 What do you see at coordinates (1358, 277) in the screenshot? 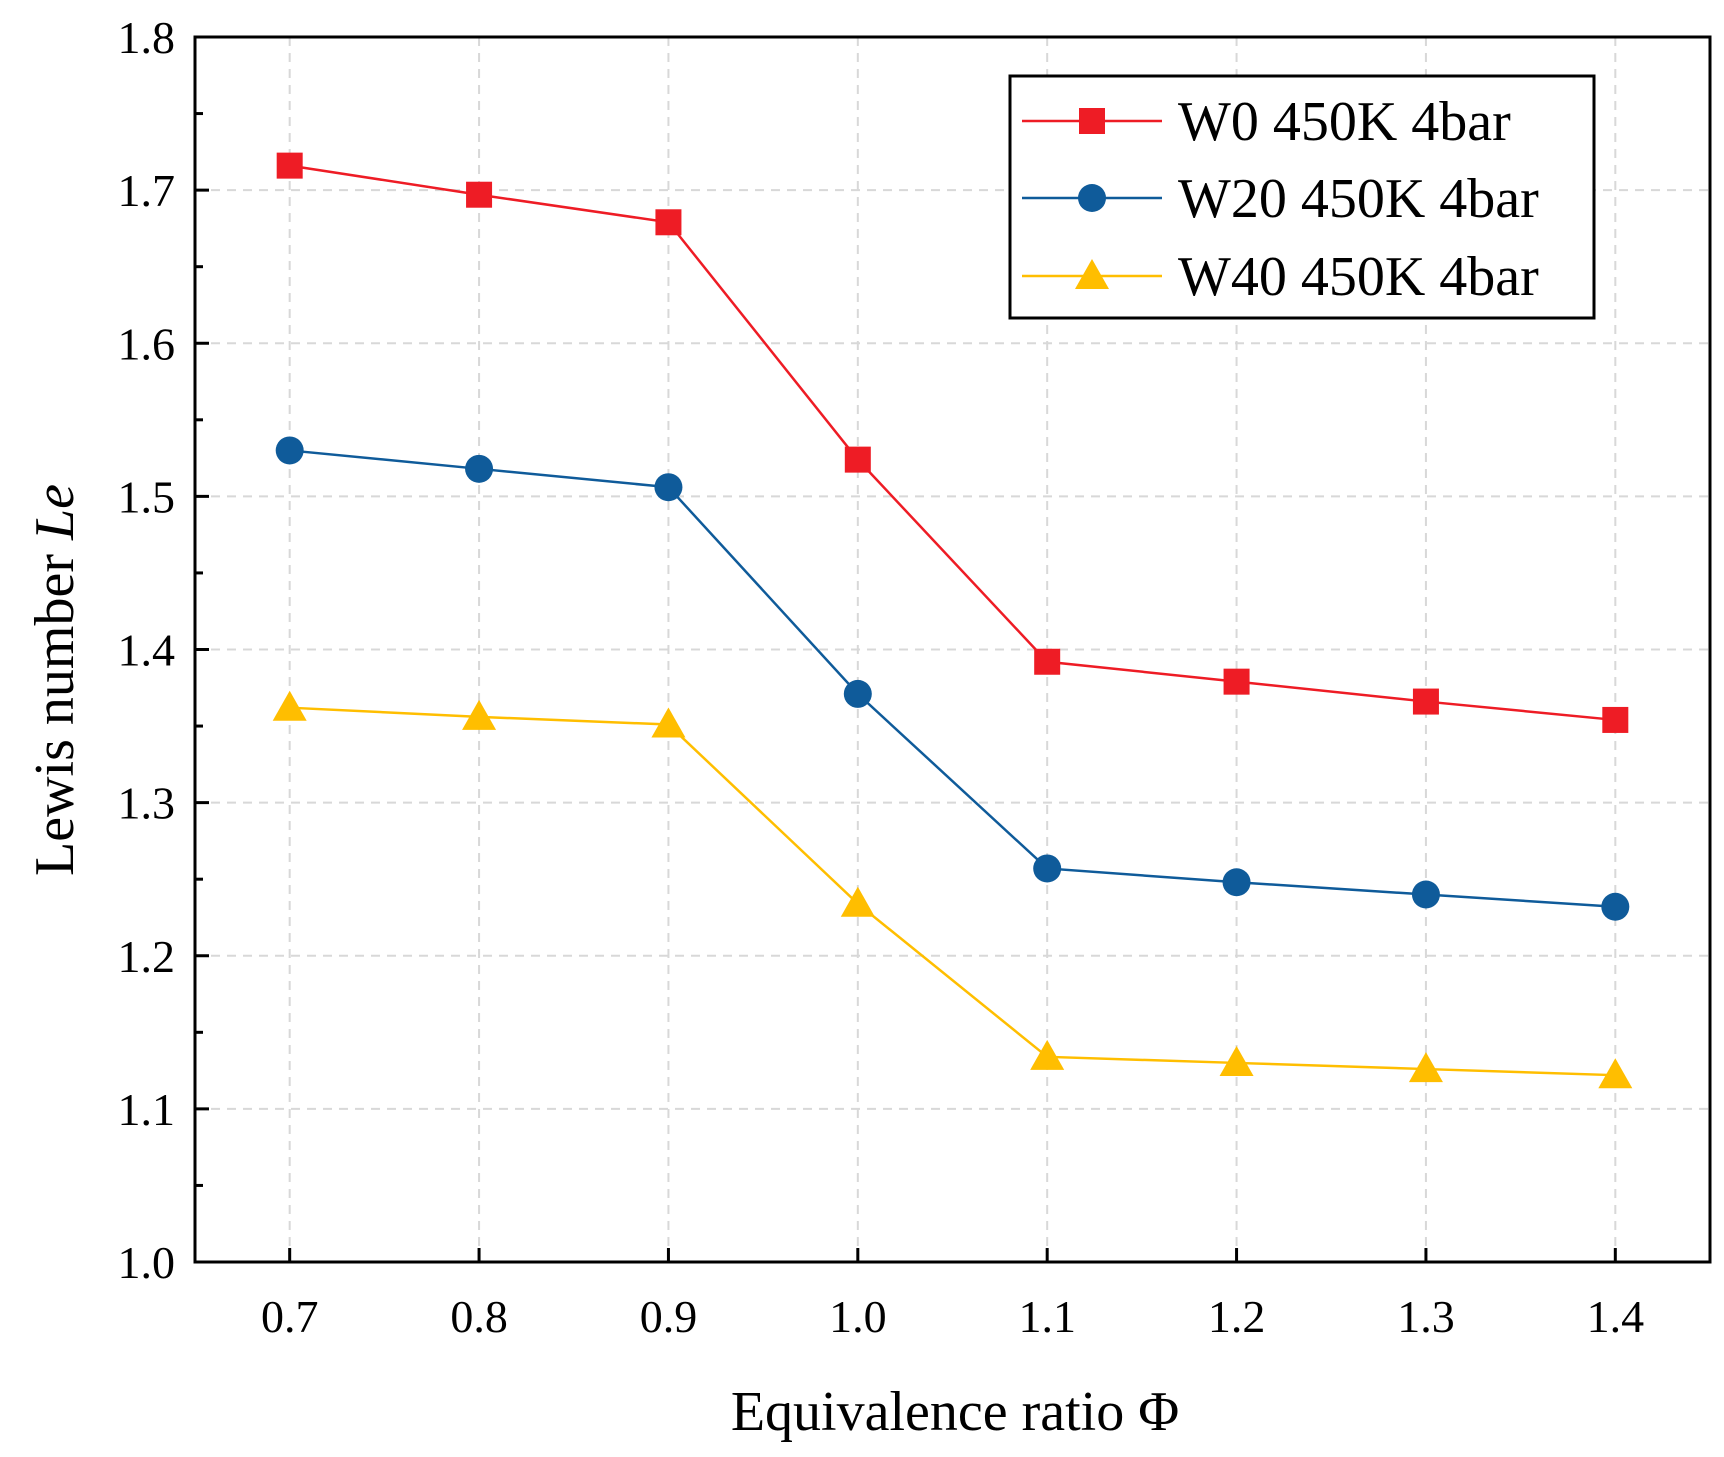
I see `legend-label: W40 450K 4bar` at bounding box center [1358, 277].